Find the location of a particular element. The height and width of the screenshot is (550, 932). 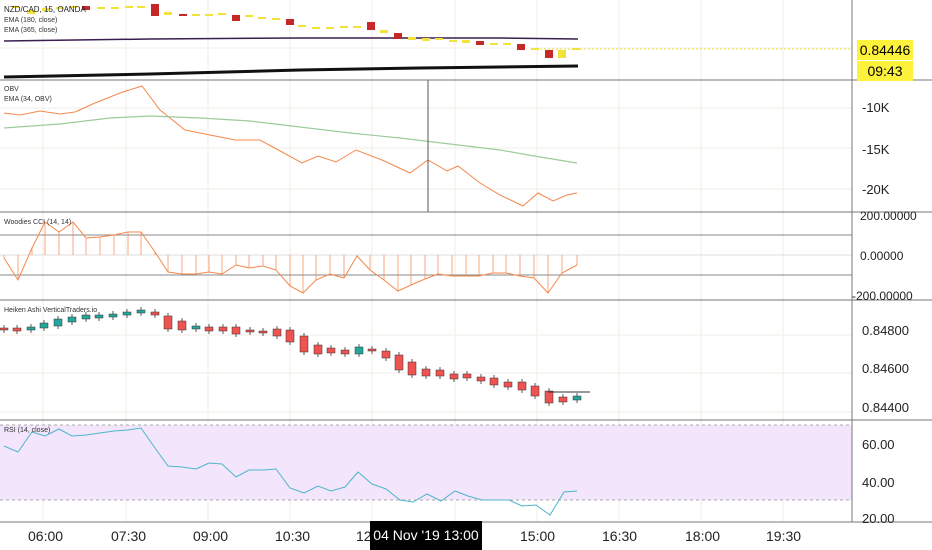

time-label-1800: 18:00 is located at coordinates (702, 536).